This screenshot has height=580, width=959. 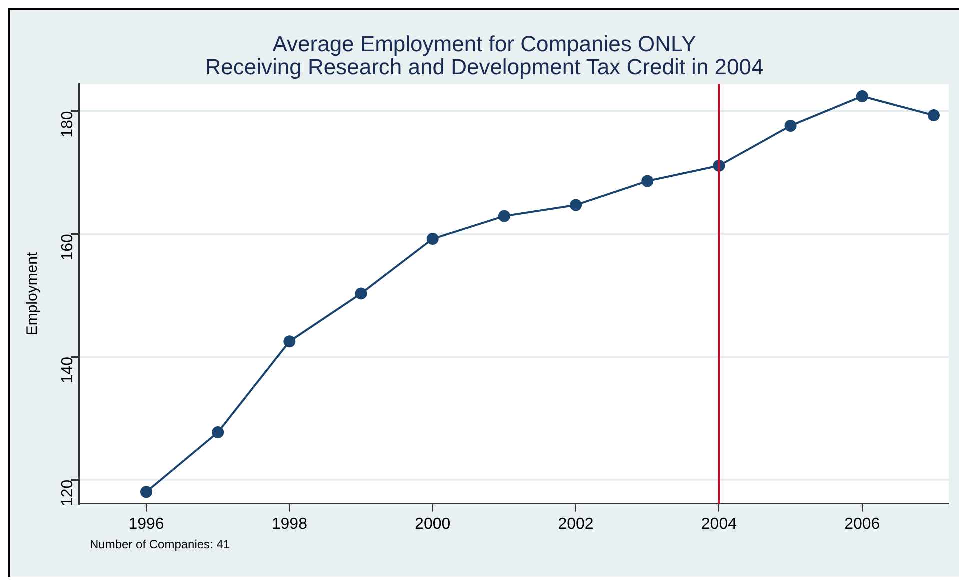 I want to click on x-tick-label: 2004, so click(x=719, y=524).